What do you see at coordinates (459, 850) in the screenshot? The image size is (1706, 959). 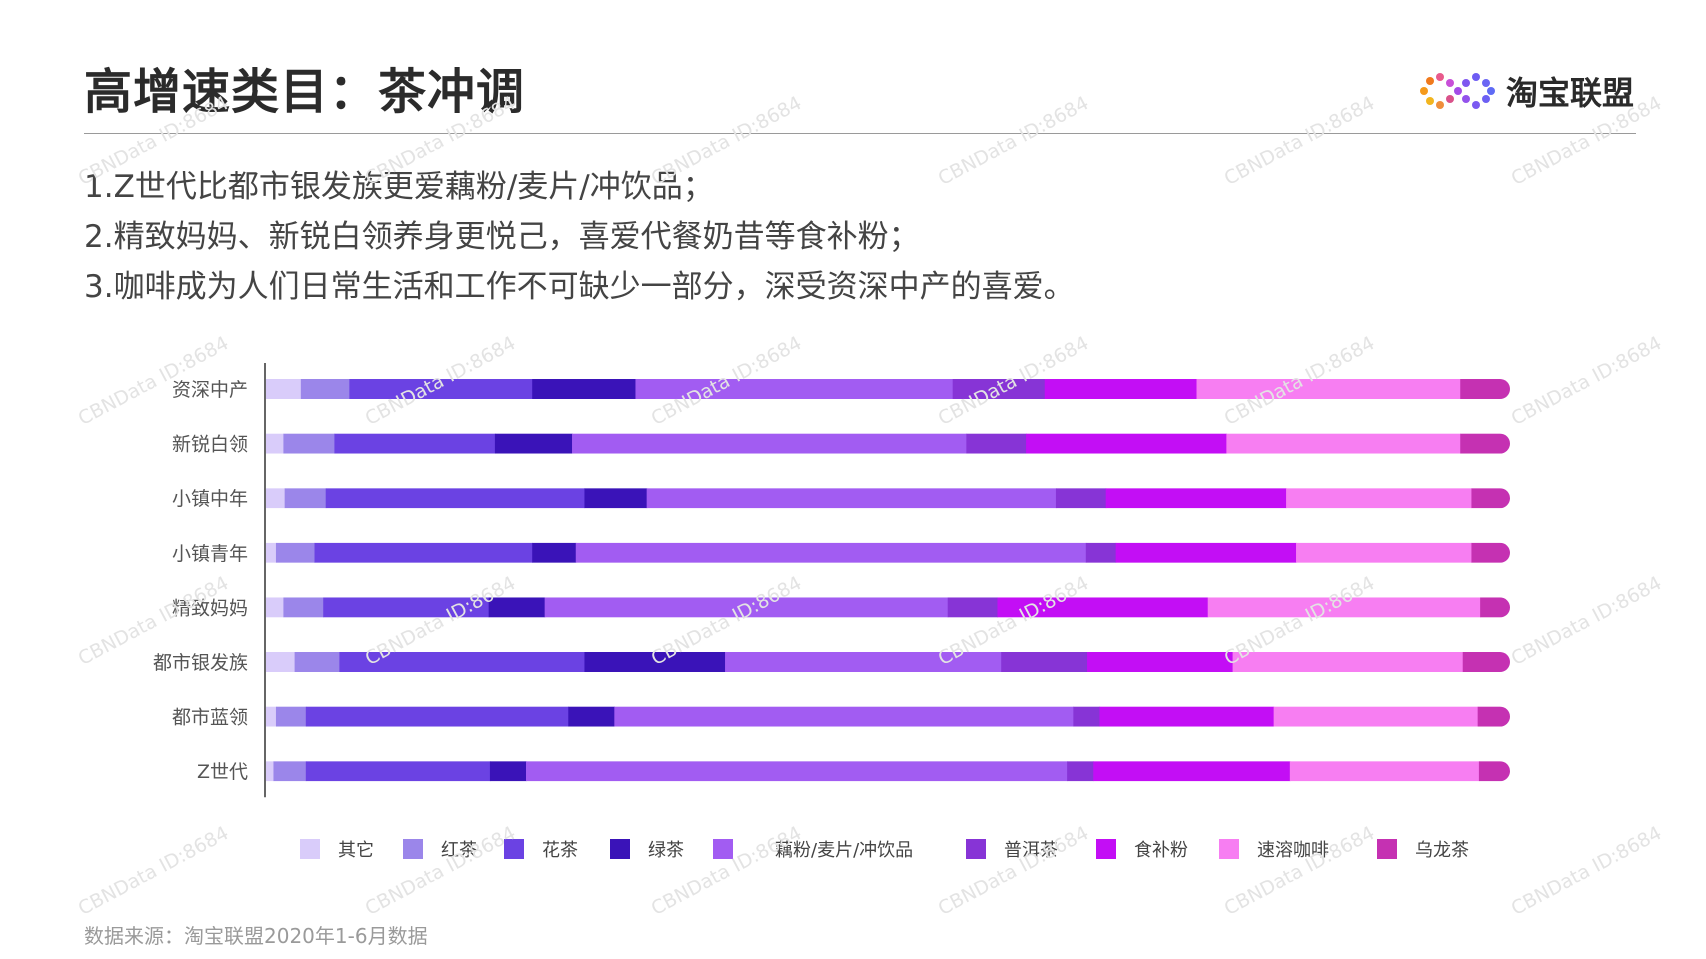 I see `legend-label: 红茶` at bounding box center [459, 850].